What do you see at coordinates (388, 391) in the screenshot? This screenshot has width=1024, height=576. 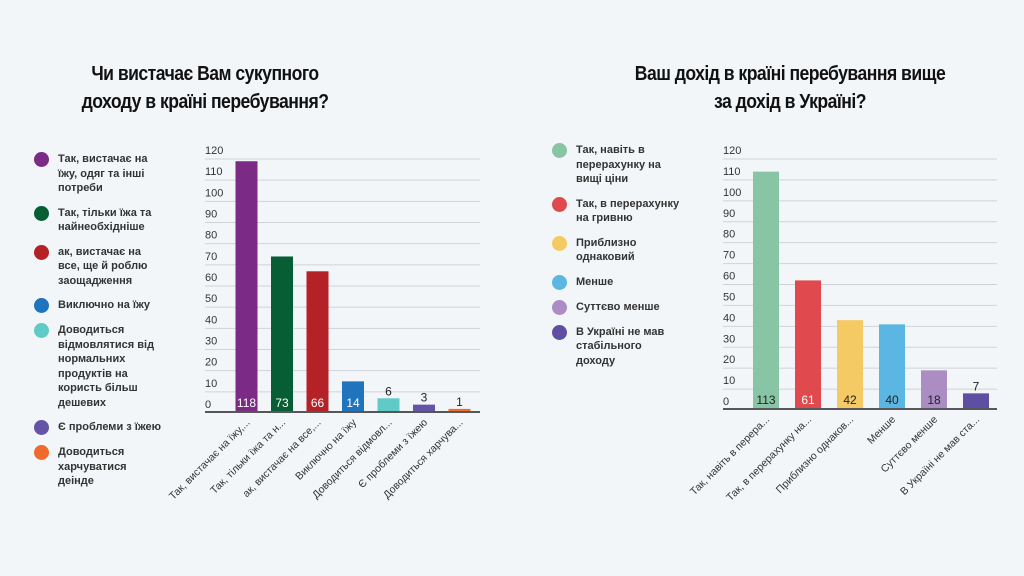 I see `bar-value-label: 6` at bounding box center [388, 391].